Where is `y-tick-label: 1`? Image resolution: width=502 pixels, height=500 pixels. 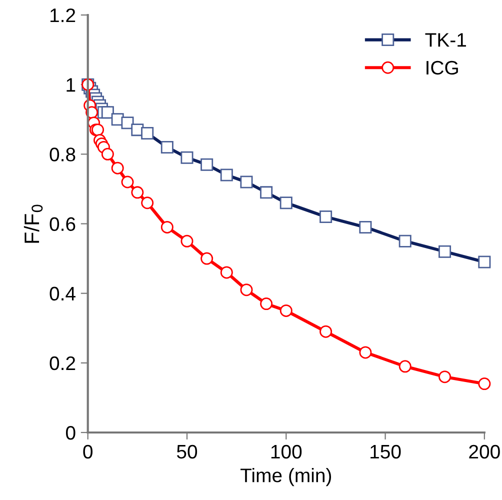
y-tick-label: 1 is located at coordinates (71, 85).